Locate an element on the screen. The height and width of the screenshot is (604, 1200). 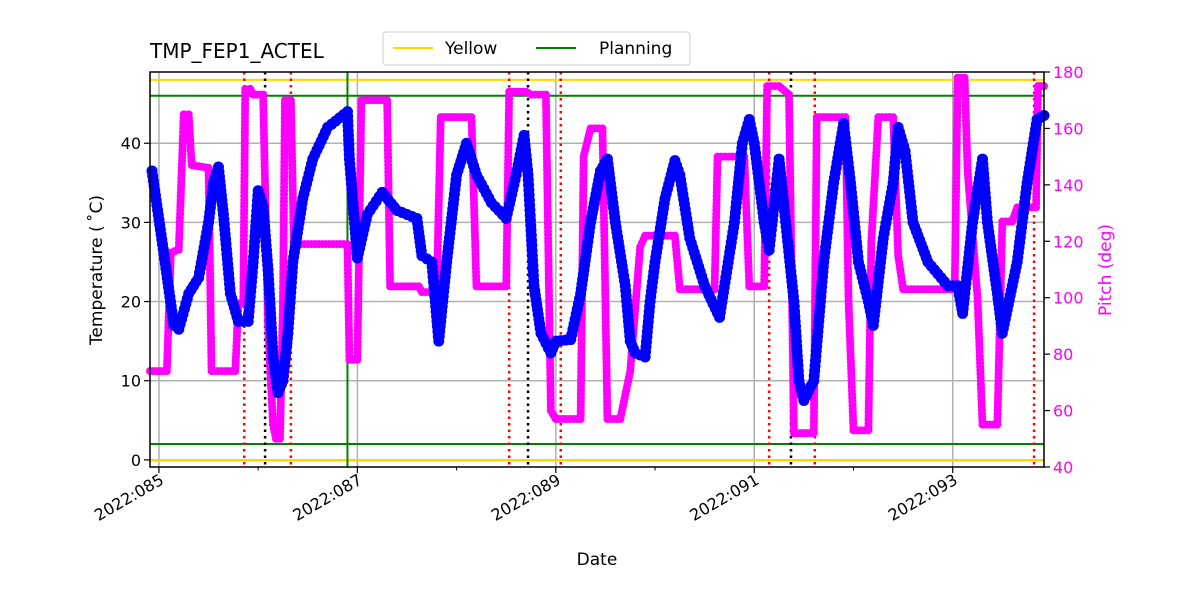
y2-tick-label: 180 is located at coordinates (1068, 72).